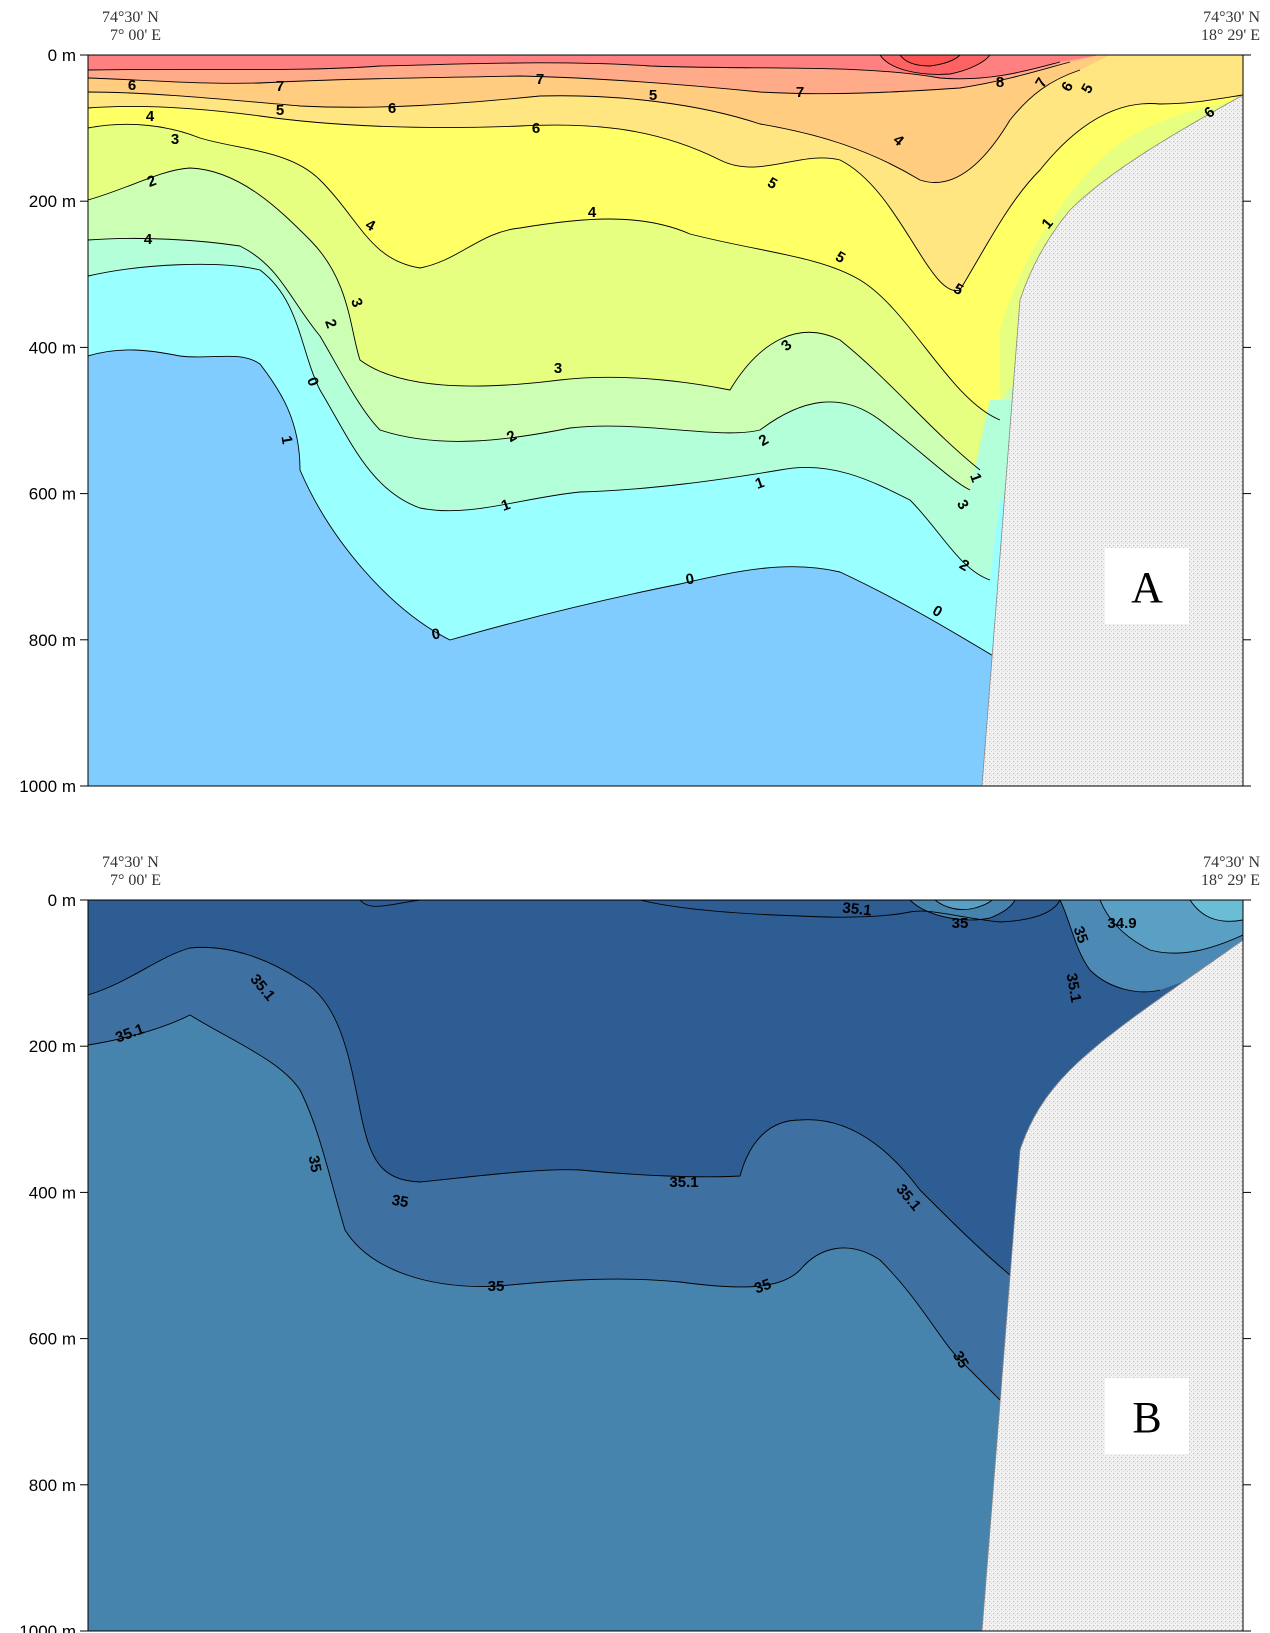  I want to click on contour-label: 8, so click(1000, 82).